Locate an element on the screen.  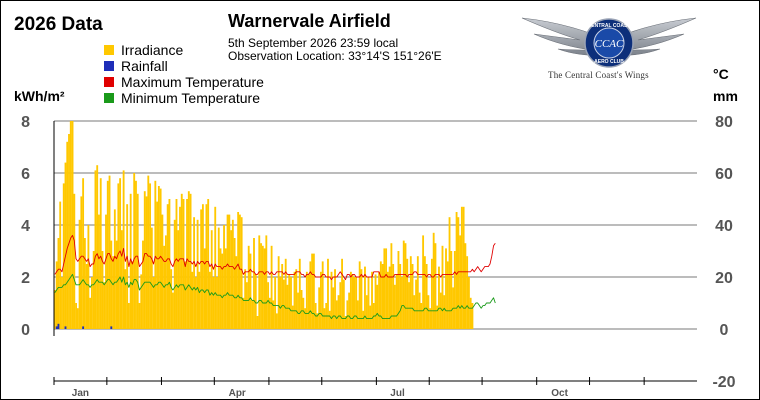
right-tick-label: 40 is located at coordinates (724, 226).